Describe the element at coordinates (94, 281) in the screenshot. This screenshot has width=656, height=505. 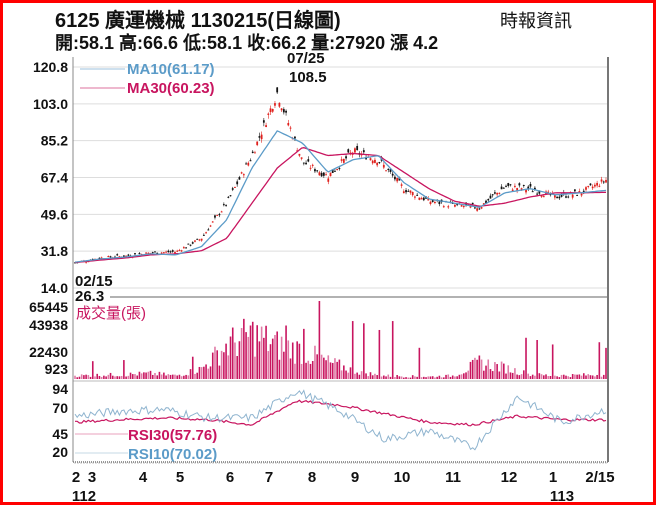
I see `low-date-annotation: 02/15` at that location.